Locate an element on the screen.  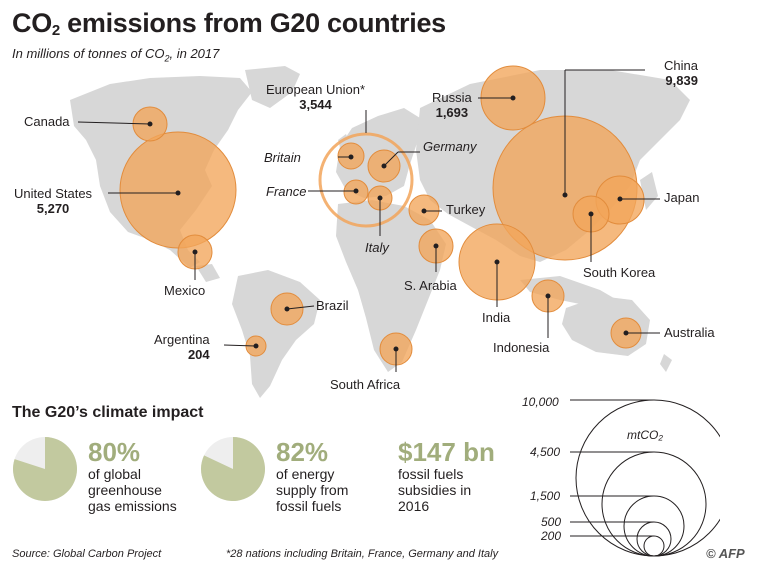
label-italy: Italy is located at coordinates (377, 247).